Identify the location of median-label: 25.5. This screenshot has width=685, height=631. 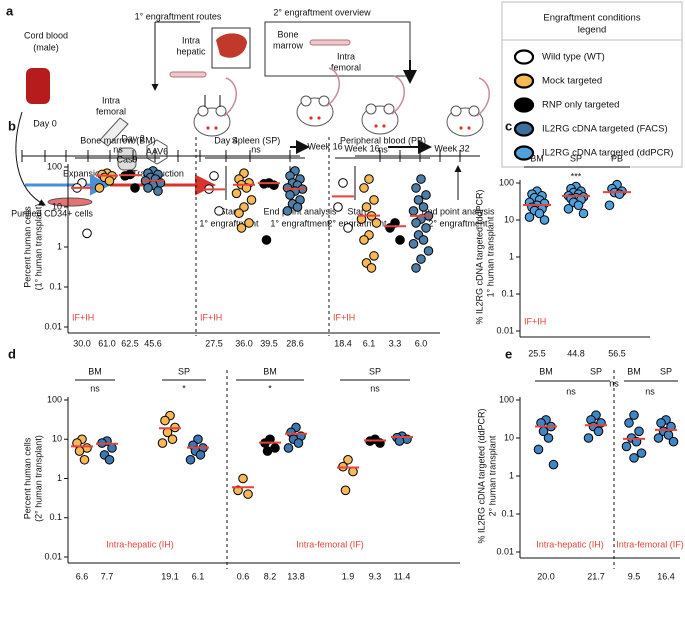
(537, 353).